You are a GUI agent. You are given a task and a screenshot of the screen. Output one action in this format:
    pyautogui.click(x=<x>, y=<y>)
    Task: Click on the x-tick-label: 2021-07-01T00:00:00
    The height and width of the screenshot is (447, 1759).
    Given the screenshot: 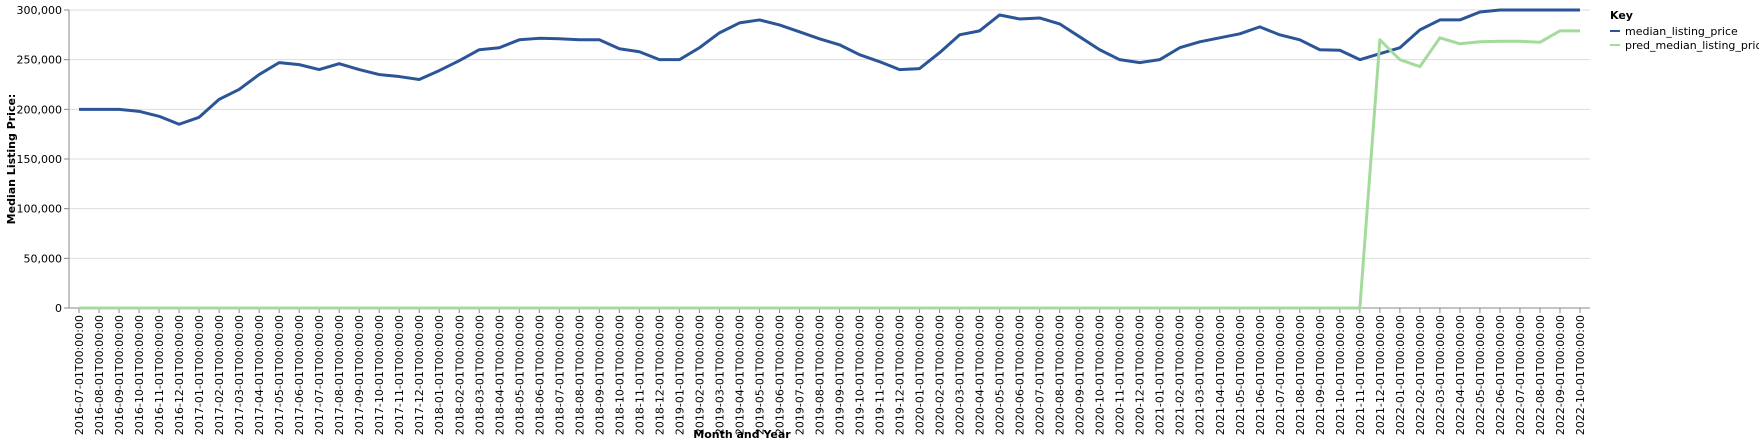 What is the action you would take?
    pyautogui.click(x=1280, y=375)
    